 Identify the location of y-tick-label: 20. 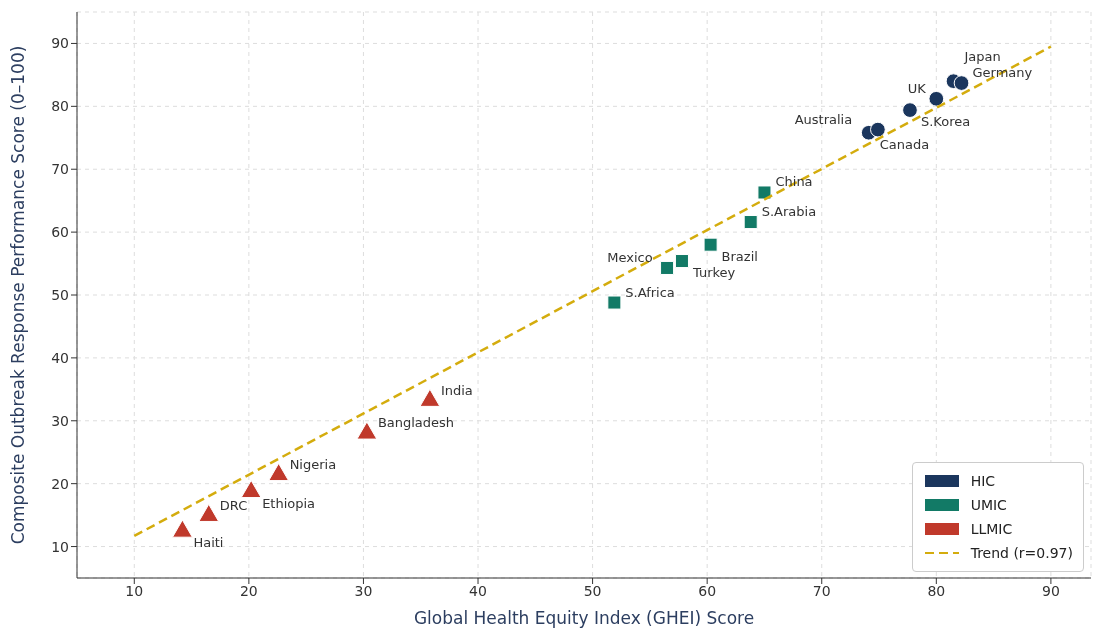
(60, 483).